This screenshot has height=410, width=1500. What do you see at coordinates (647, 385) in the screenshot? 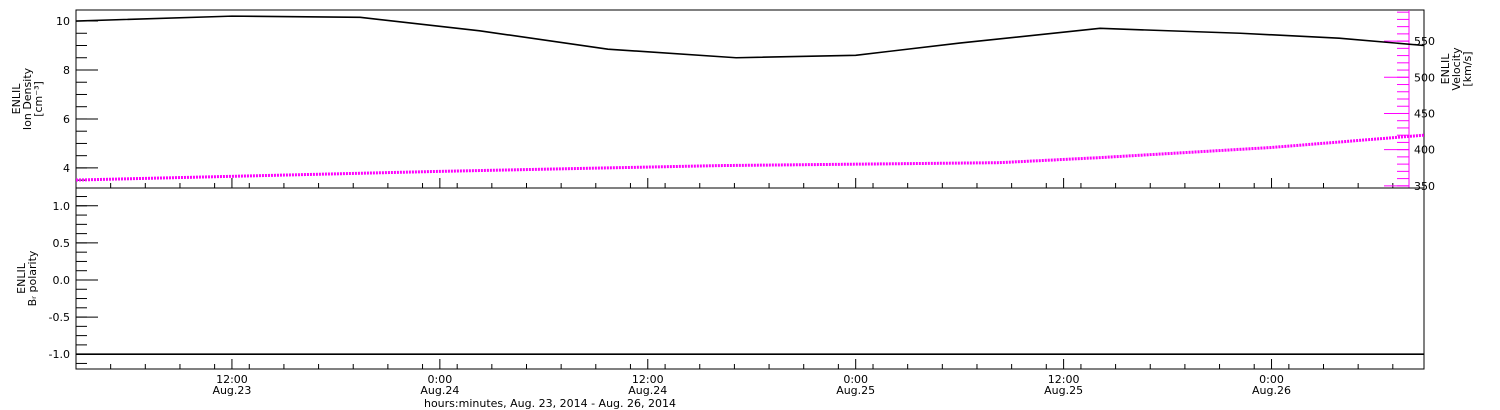
I see `x-tick-label: 12:00 Aug.24` at bounding box center [647, 385].